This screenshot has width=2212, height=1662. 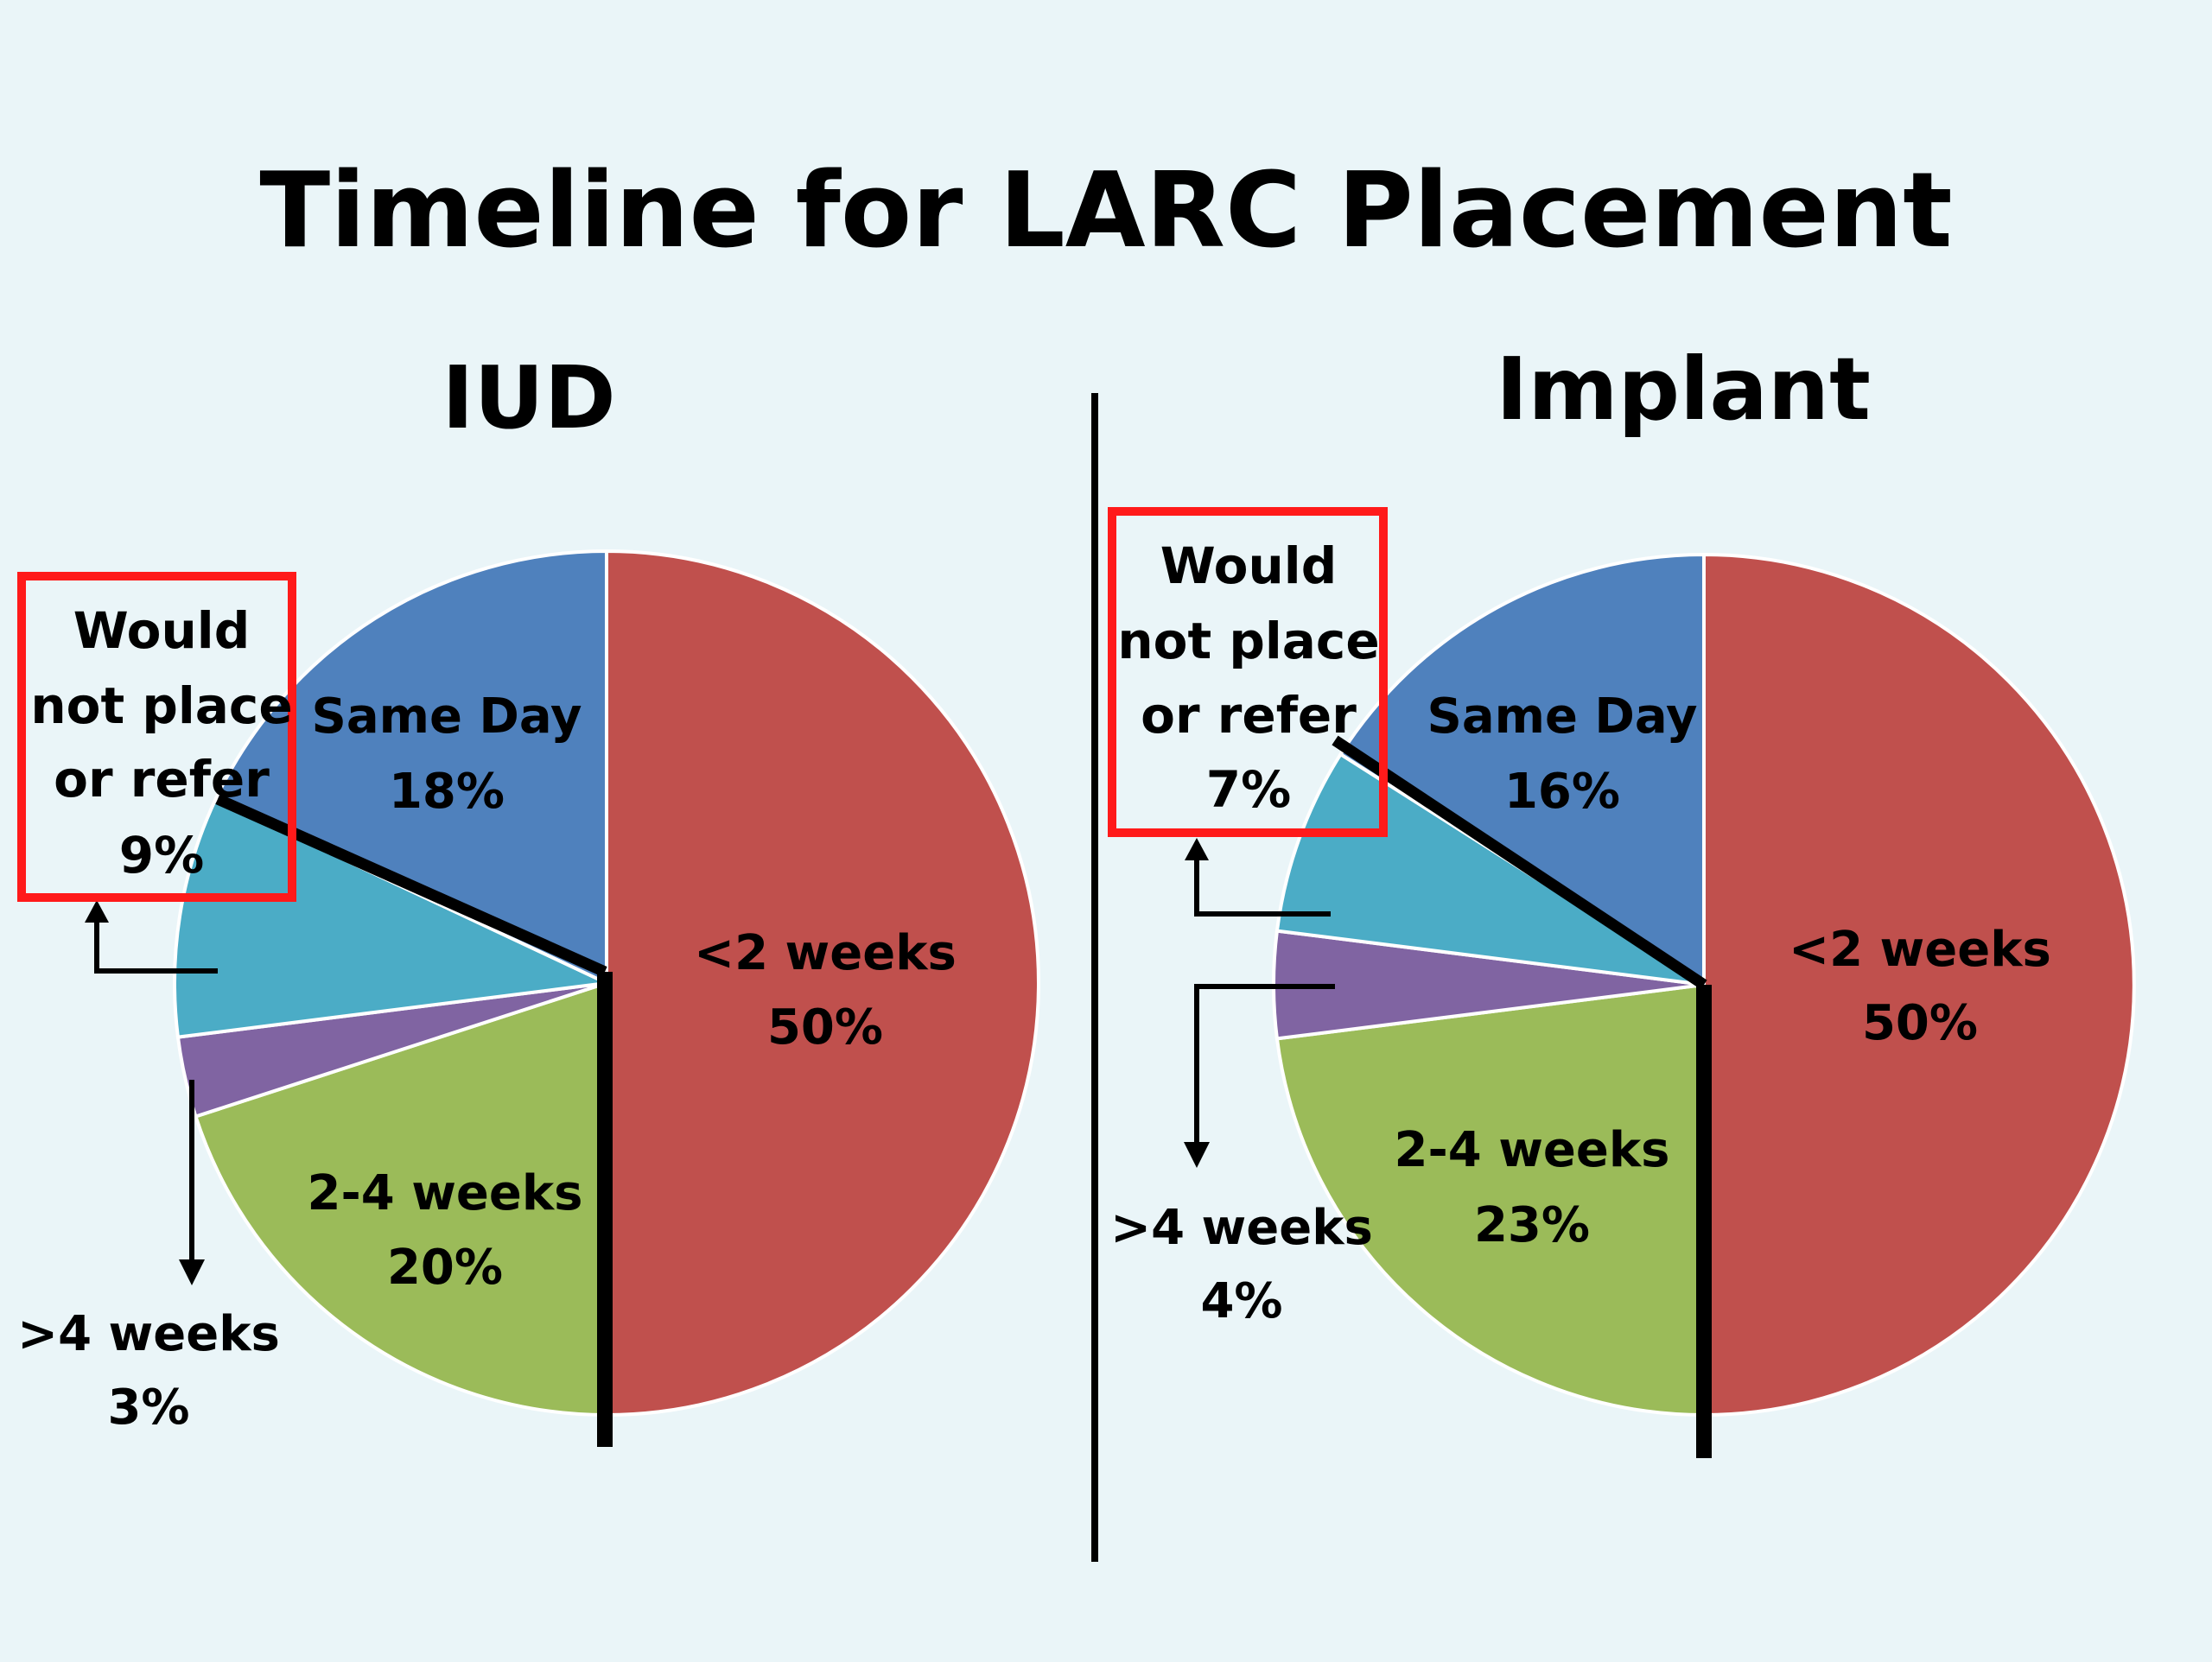 What do you see at coordinates (97, 911) in the screenshot?
I see `iud-wouldnot-arrowhead` at bounding box center [97, 911].